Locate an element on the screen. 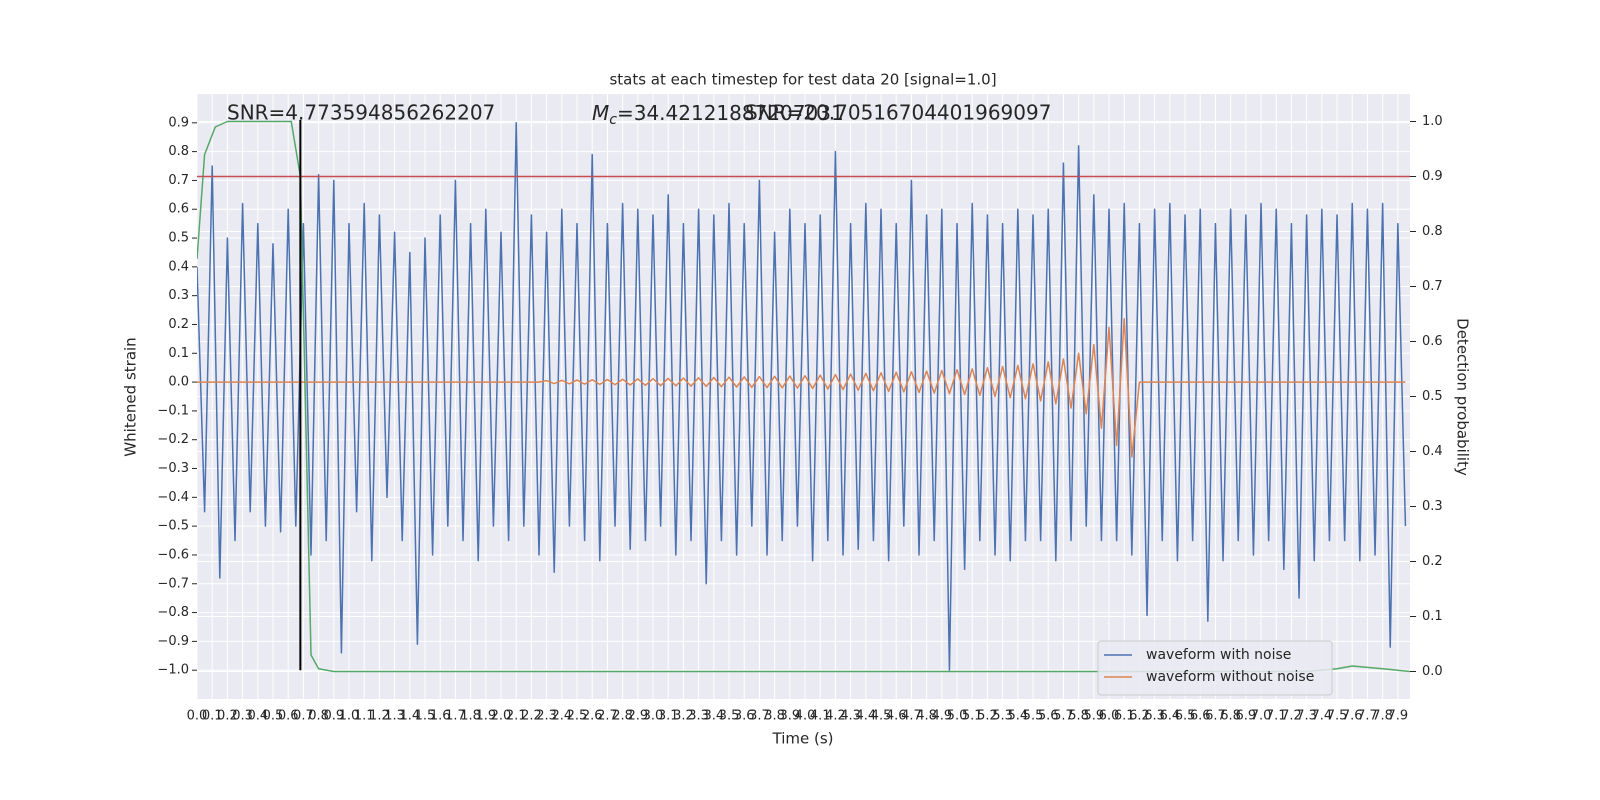  y-tick-label: −0.2 is located at coordinates (173, 439).